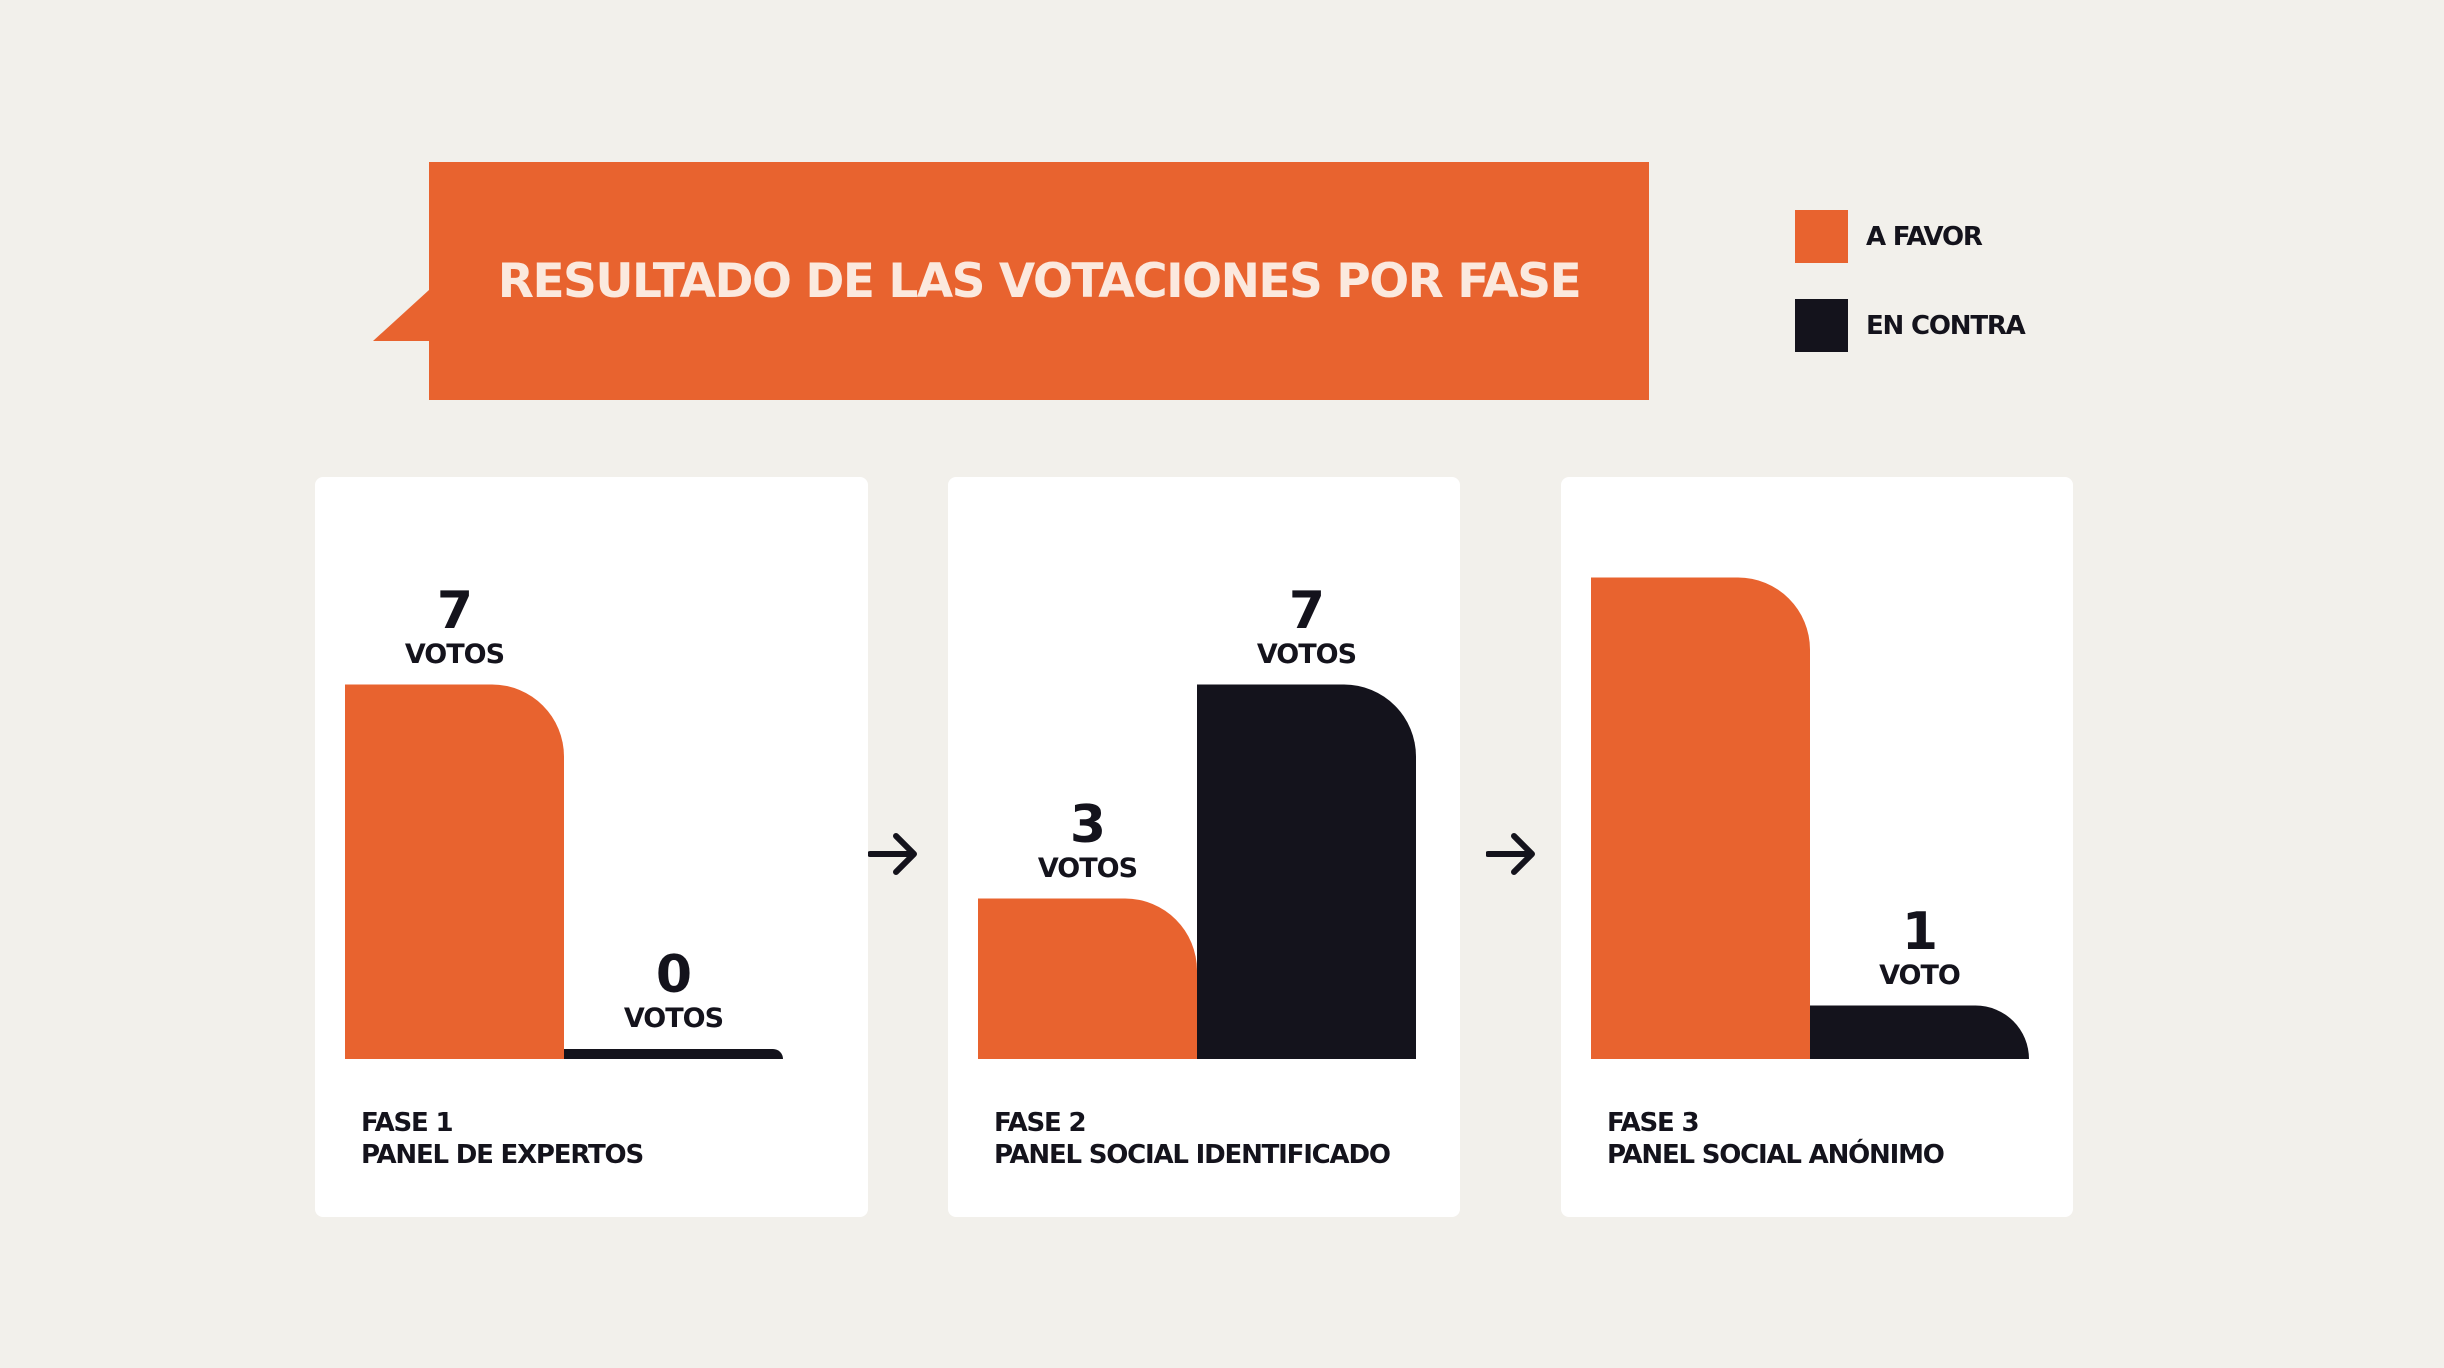 The height and width of the screenshot is (1368, 2444). Describe the element at coordinates (1306, 654) in the screenshot. I see `phase-2-value-unit-contra: VOTOS` at that location.